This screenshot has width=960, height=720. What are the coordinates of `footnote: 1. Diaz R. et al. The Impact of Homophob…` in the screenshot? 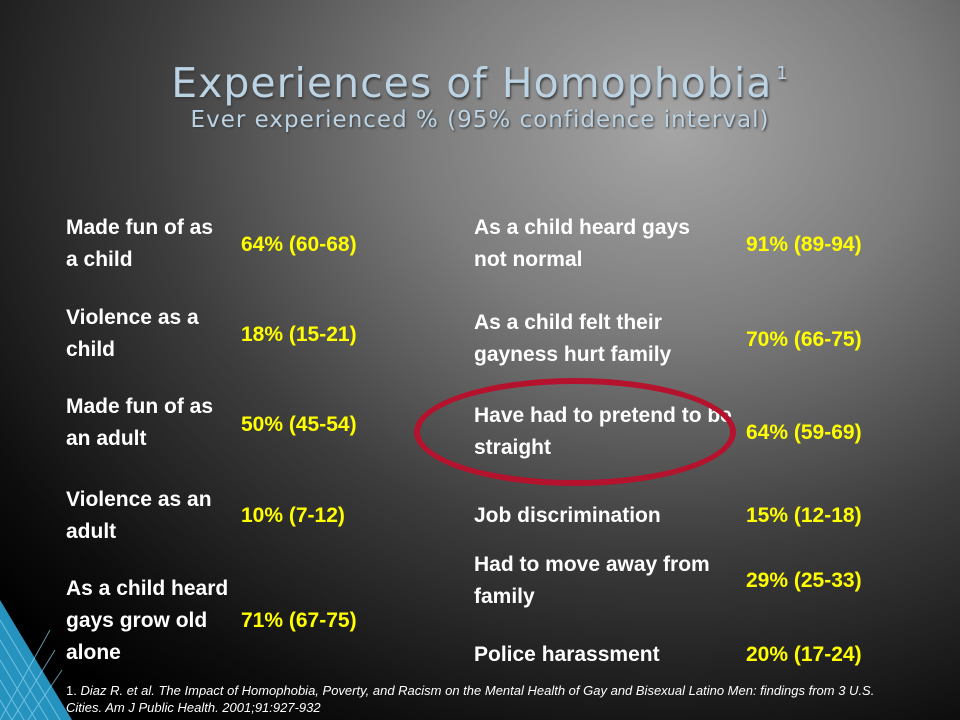 It's located at (486, 699).